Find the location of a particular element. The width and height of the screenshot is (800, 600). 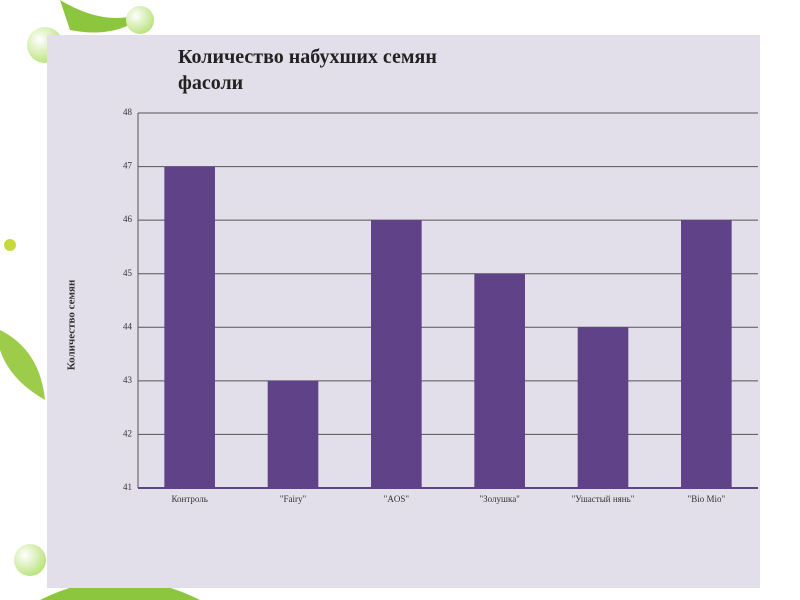

x-tick-label: "Bio Mio" is located at coordinates (707, 499).